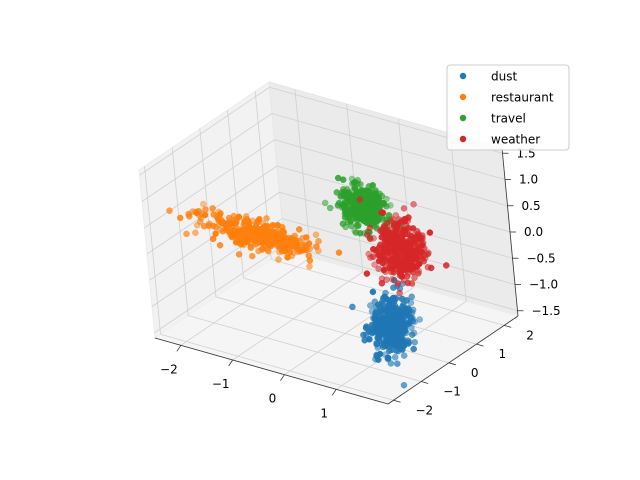  I want to click on x-tick-label: −2, so click(169, 369).